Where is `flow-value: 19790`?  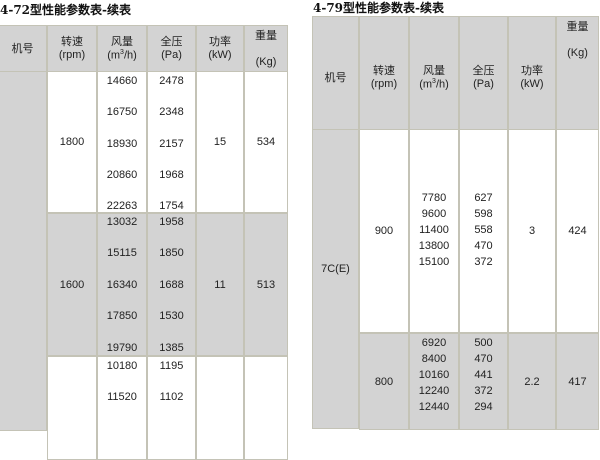
flow-value: 19790 is located at coordinates (122, 348).